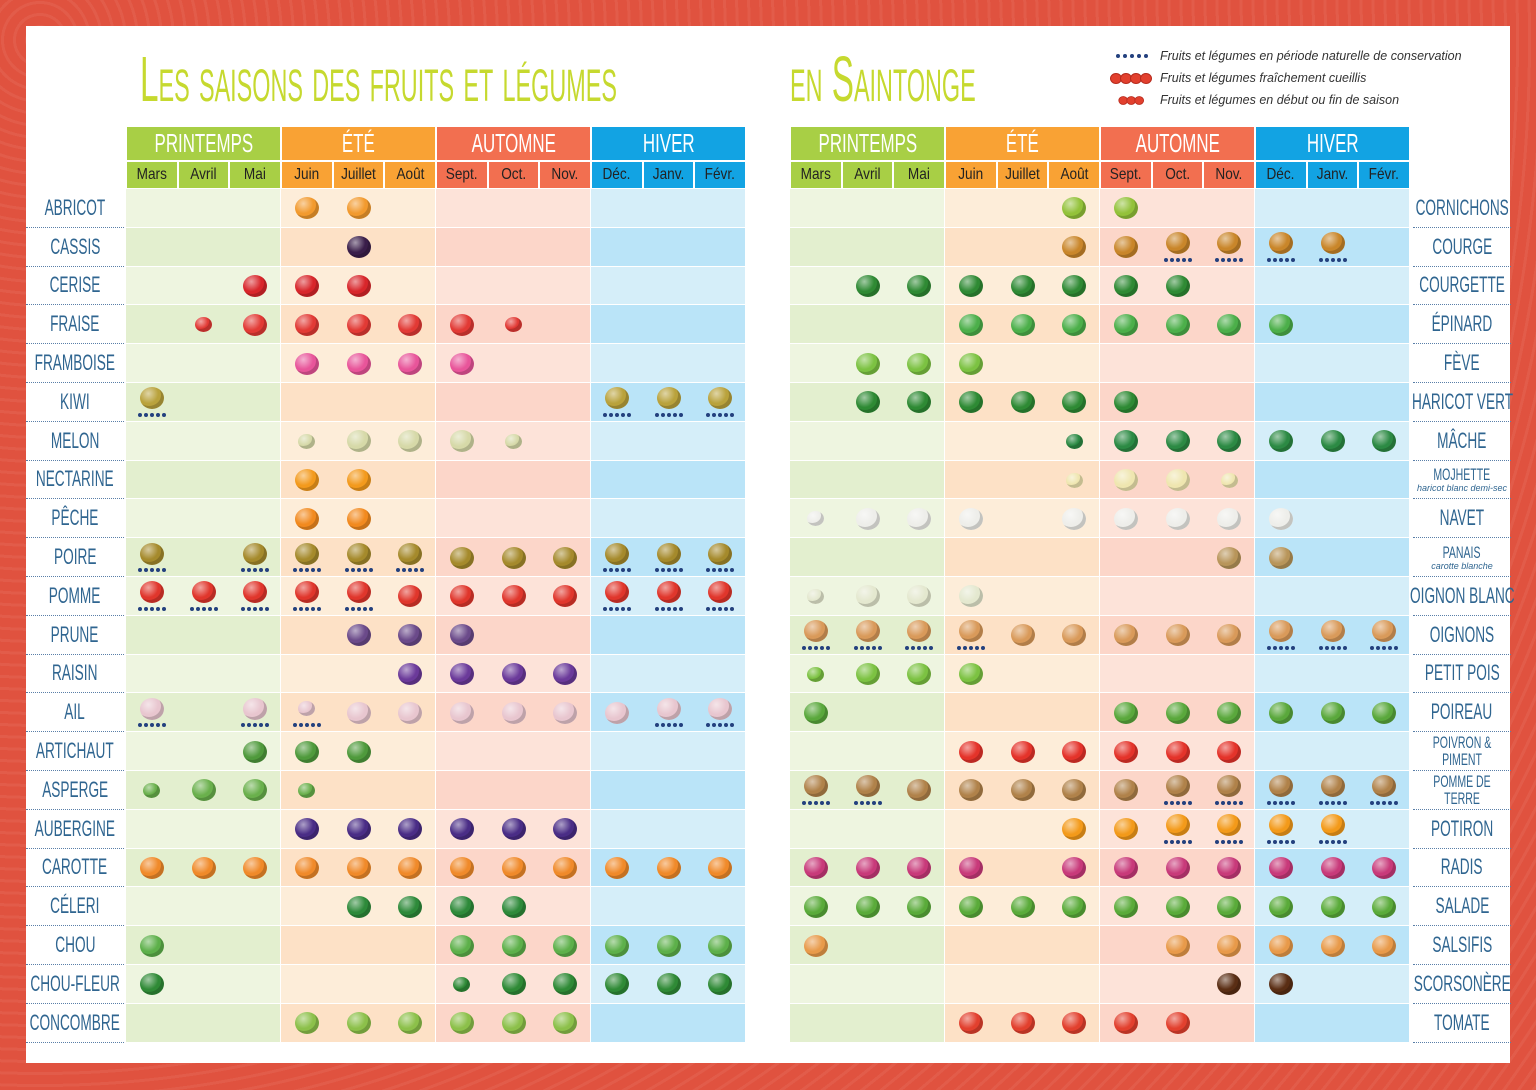  Describe the element at coordinates (1125, 402) in the screenshot. I see `green-bean-icon` at that location.